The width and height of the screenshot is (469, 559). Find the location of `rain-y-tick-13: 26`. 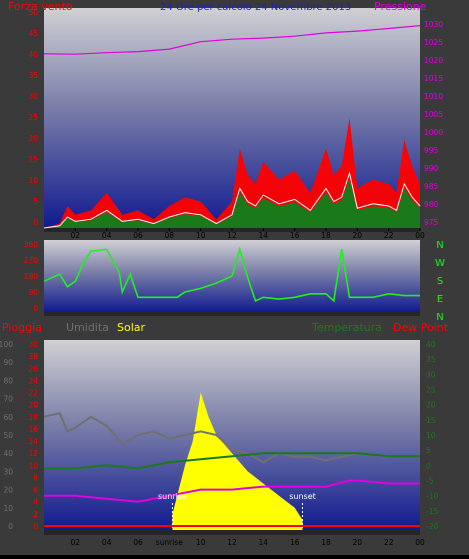

rain-y-tick-13: 26 is located at coordinates (33, 368).